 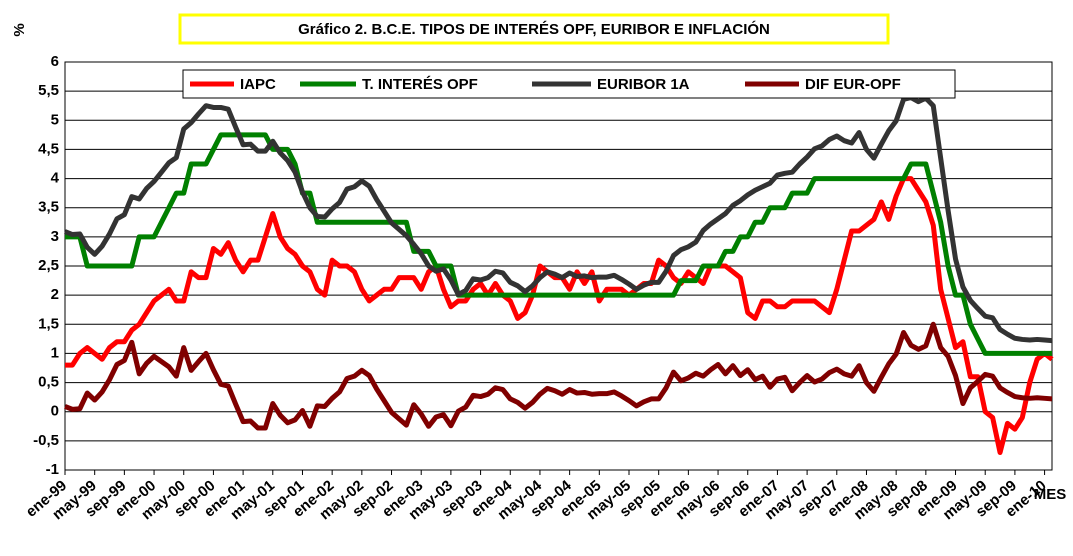 What do you see at coordinates (1050, 494) in the screenshot?
I see `x-axis-label: MES` at bounding box center [1050, 494].